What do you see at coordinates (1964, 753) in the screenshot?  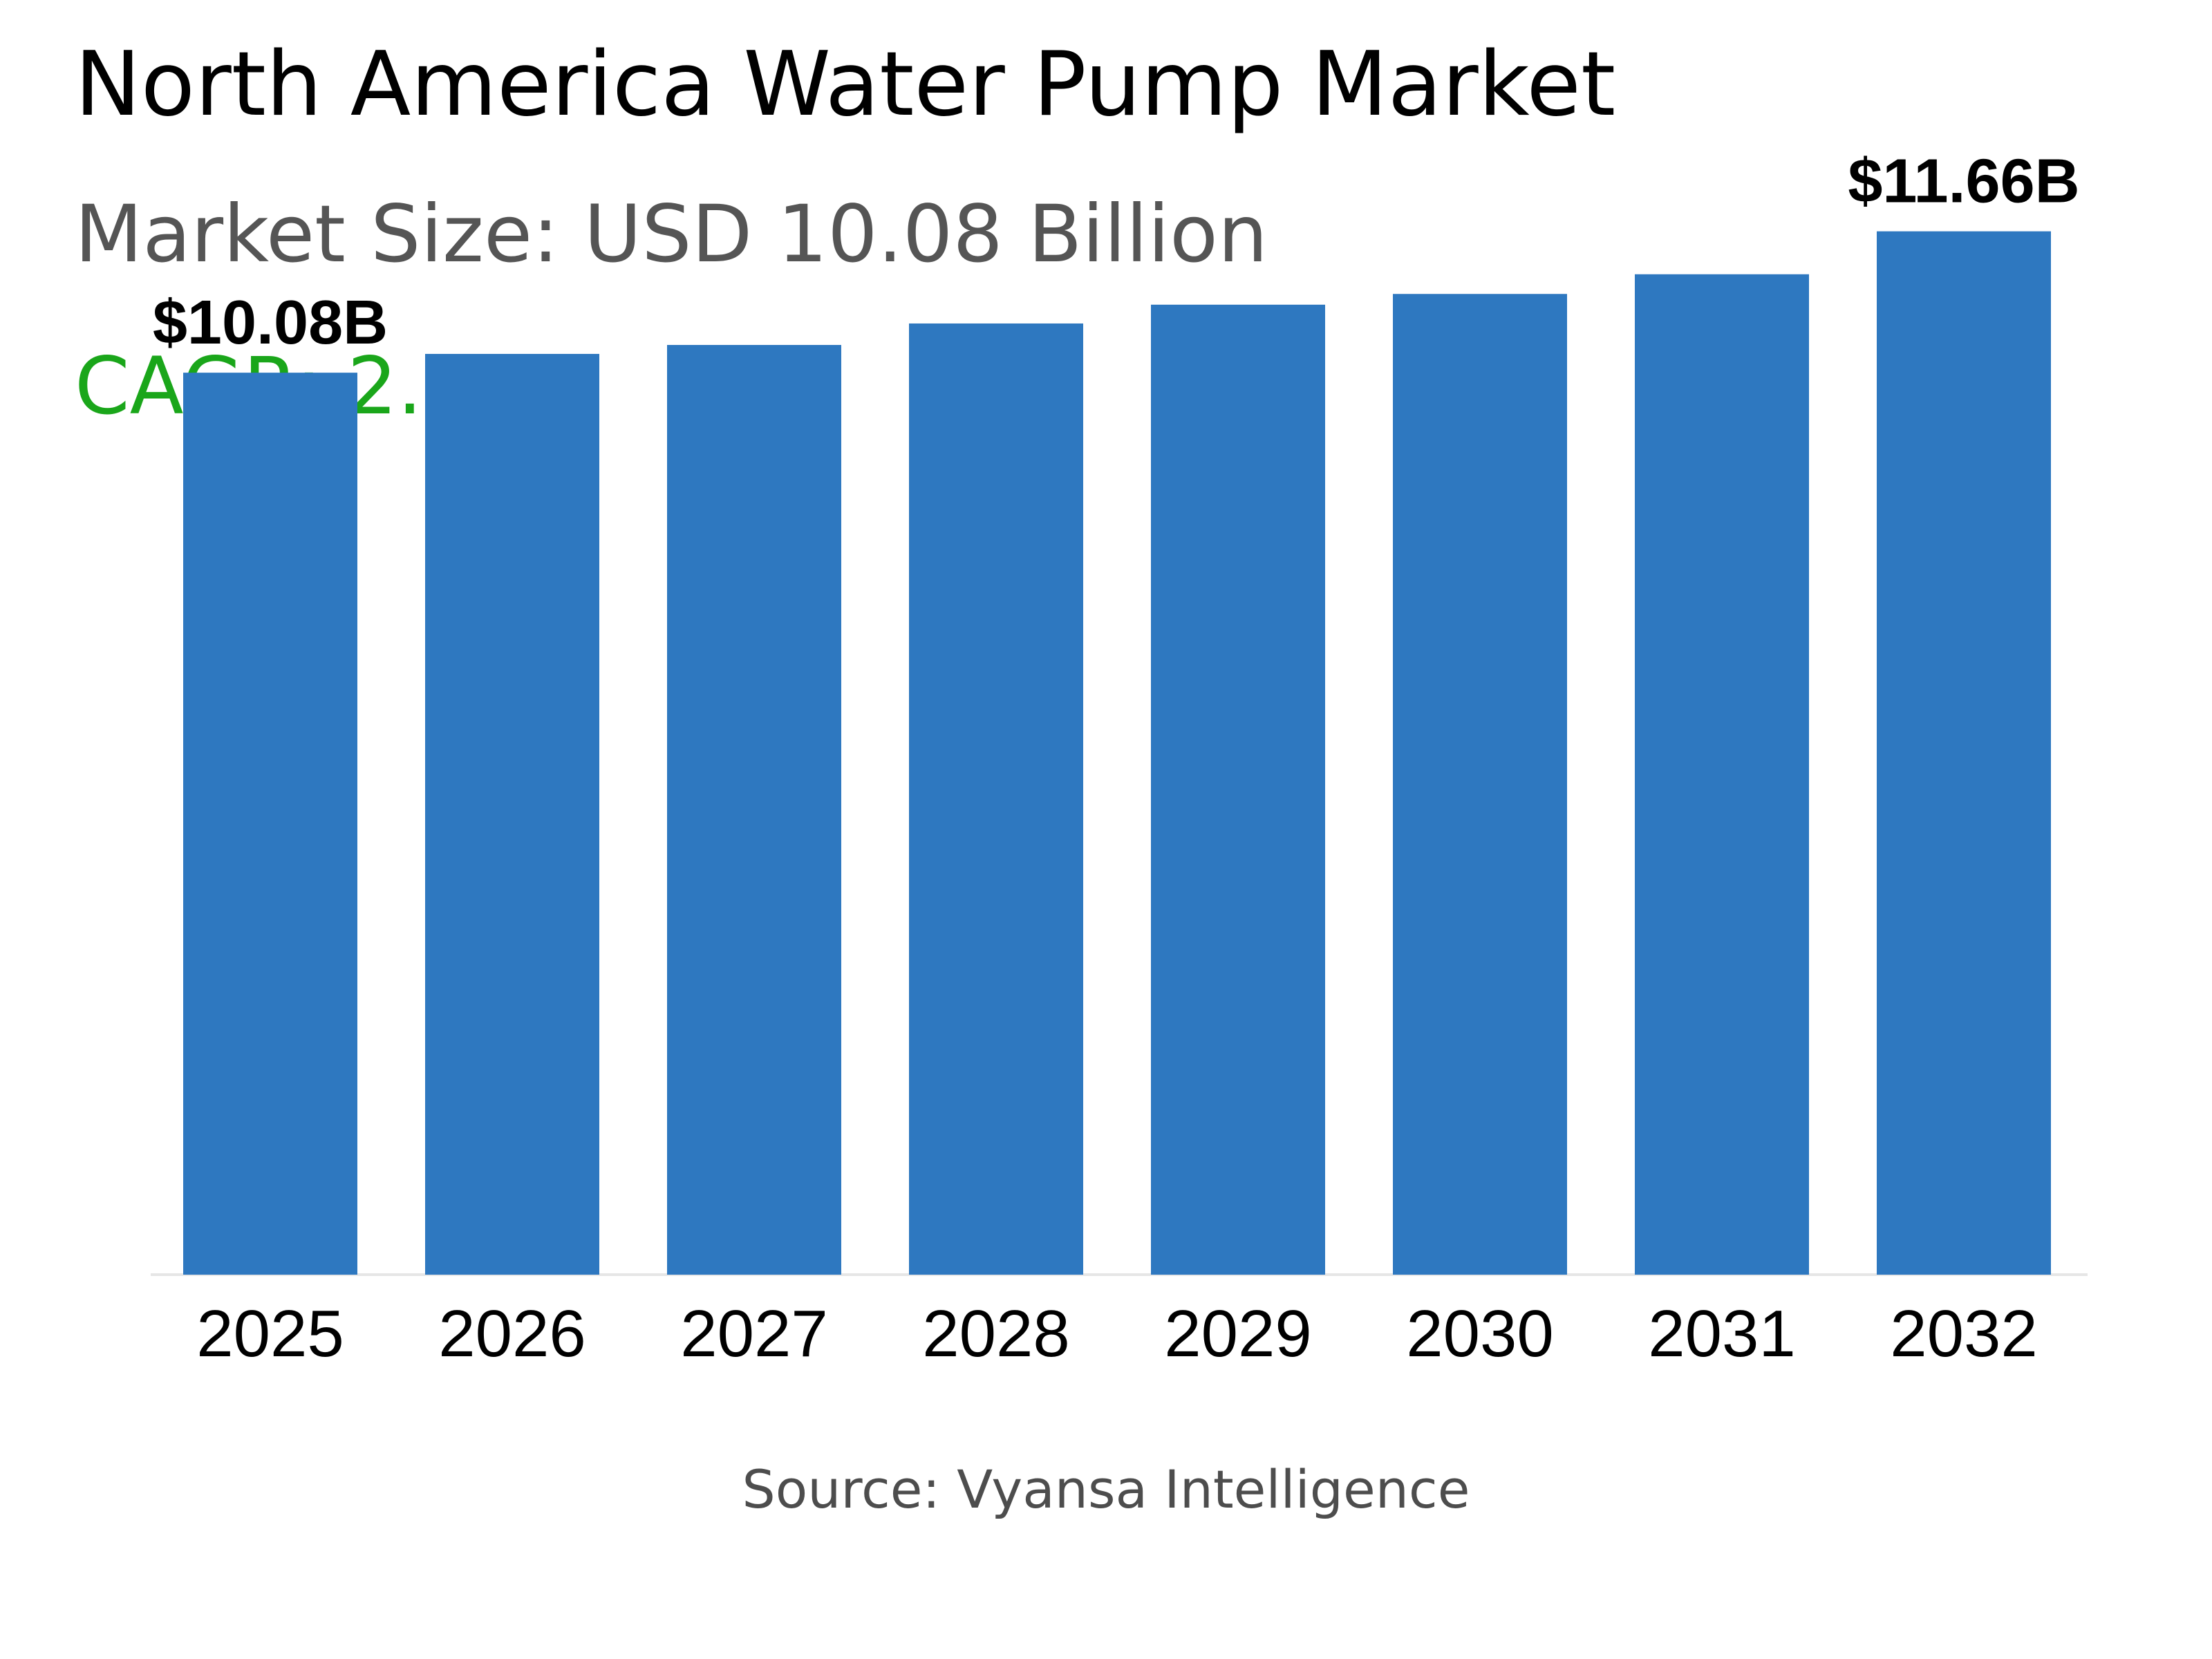 I see `bar-2032` at bounding box center [1964, 753].